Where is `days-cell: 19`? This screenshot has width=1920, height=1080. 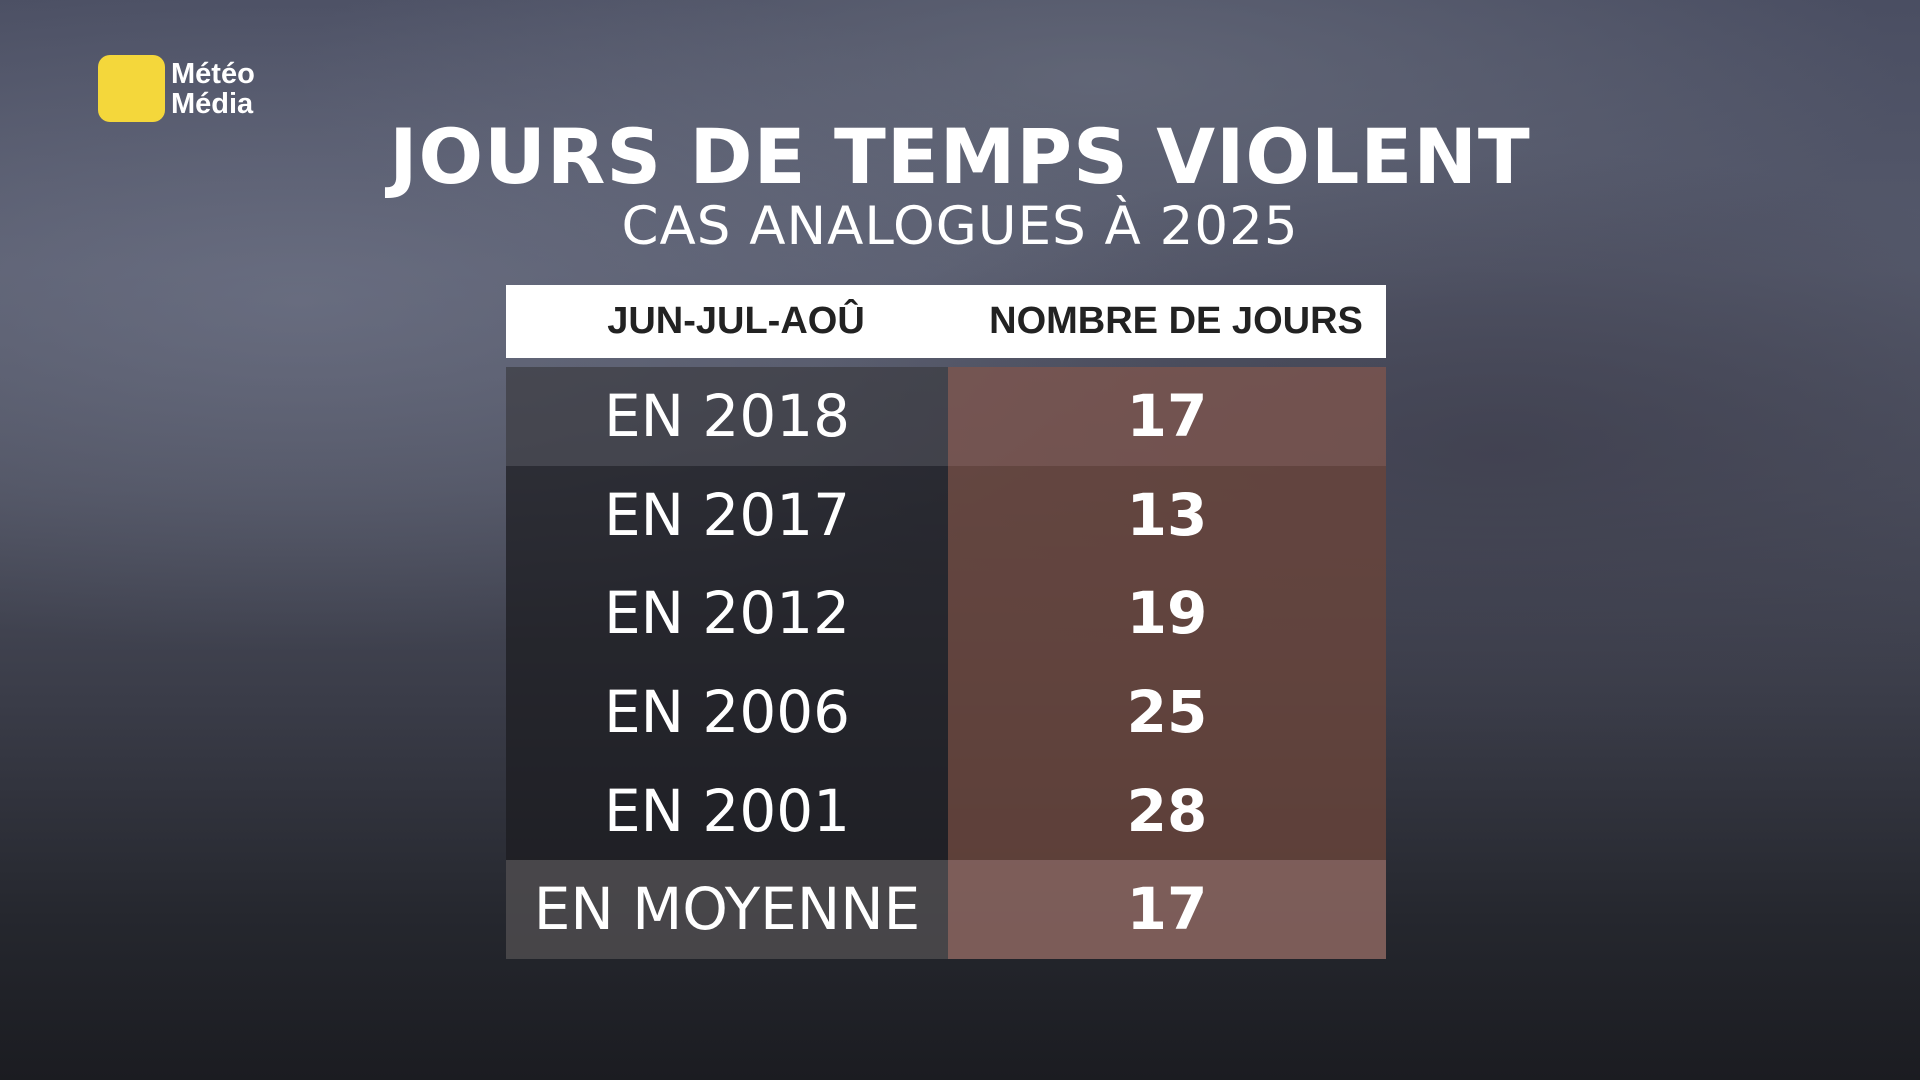
days-cell: 19 is located at coordinates (1167, 613).